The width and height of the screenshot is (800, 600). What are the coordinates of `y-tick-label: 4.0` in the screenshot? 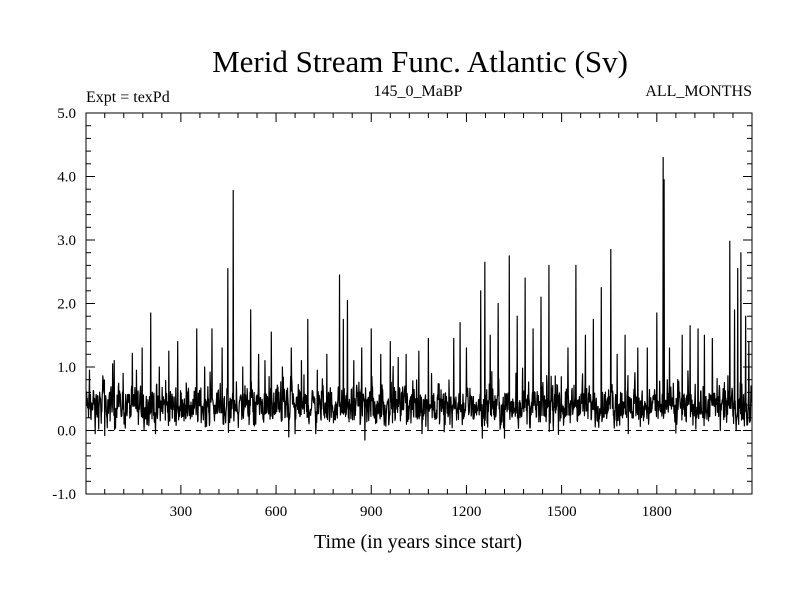 It's located at (66, 178).